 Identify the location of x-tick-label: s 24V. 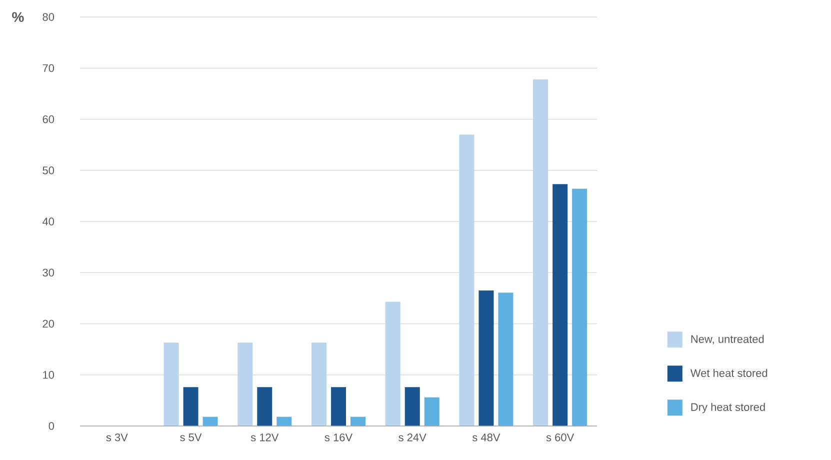
(412, 438).